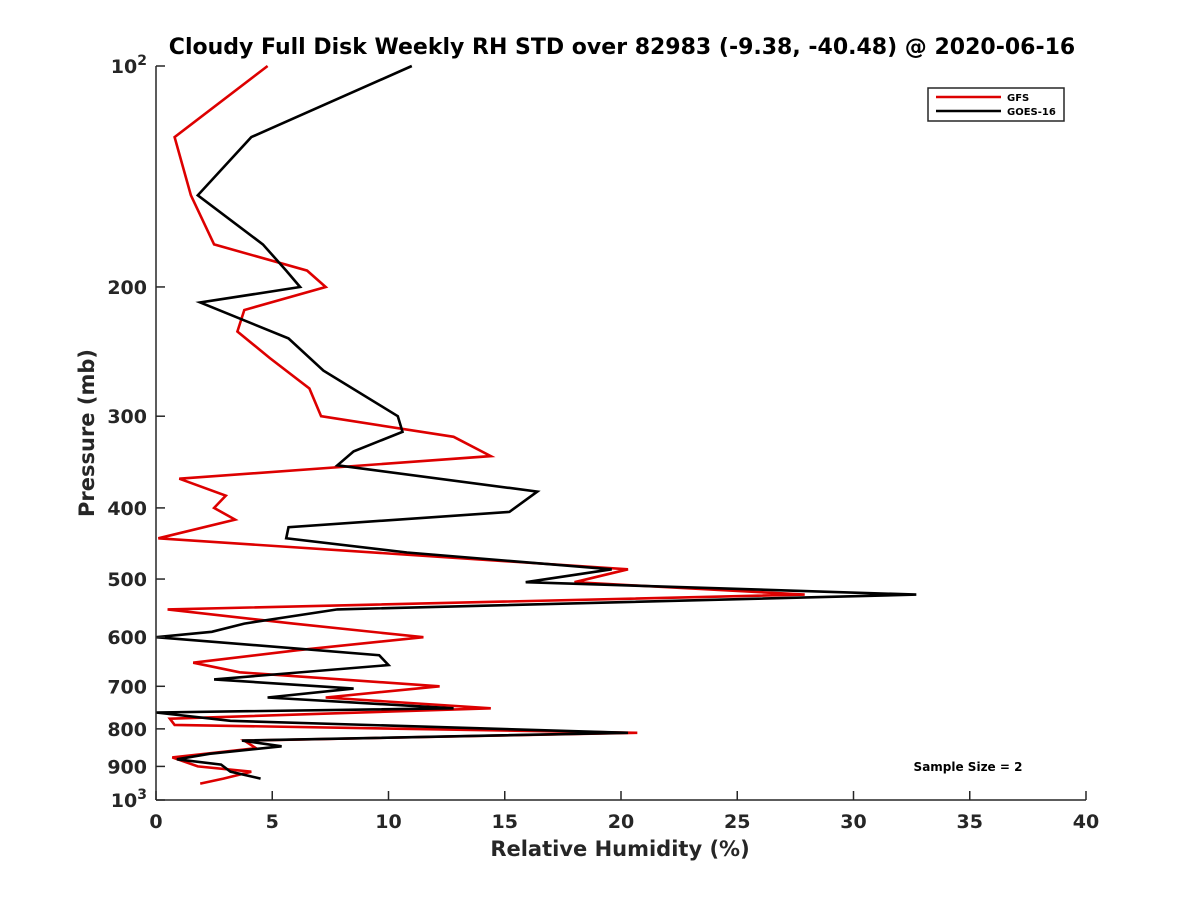 The image size is (1200, 900). Describe the element at coordinates (127, 767) in the screenshot. I see `y-tick-label: 900` at that location.